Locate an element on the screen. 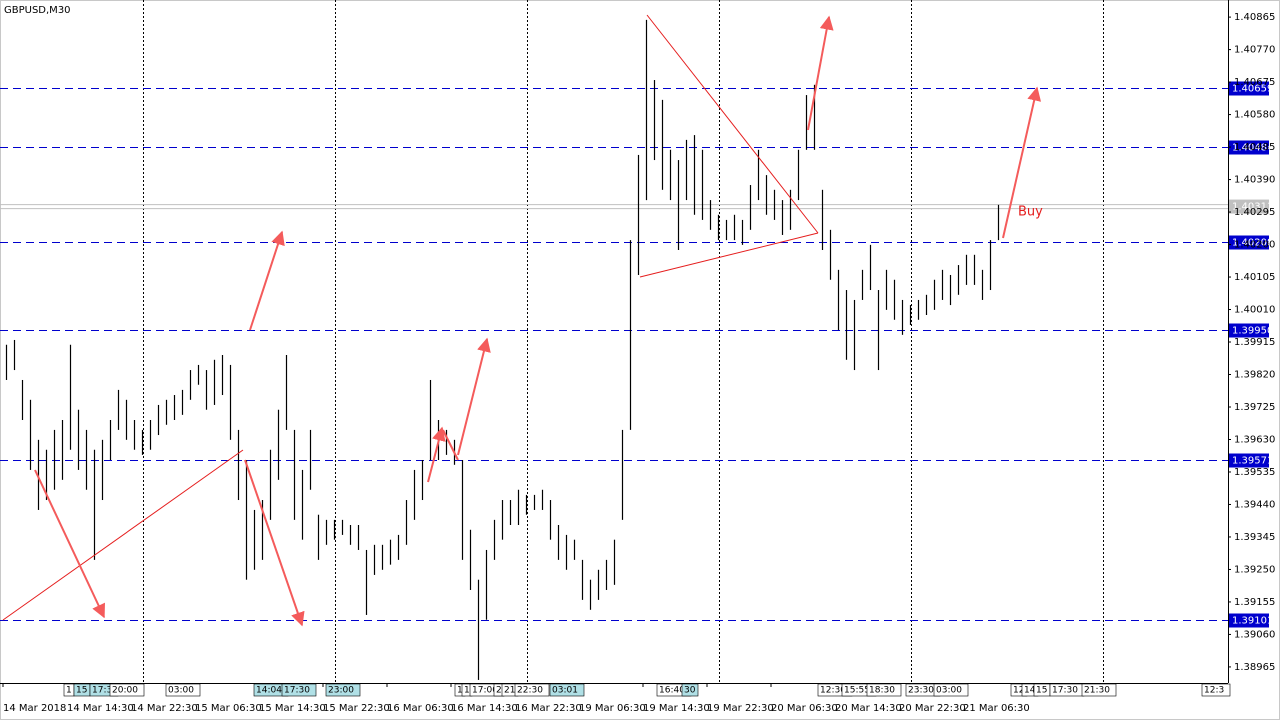 The height and width of the screenshot is (720, 1280). y-tick-label: 1.40580 is located at coordinates (1254, 115).